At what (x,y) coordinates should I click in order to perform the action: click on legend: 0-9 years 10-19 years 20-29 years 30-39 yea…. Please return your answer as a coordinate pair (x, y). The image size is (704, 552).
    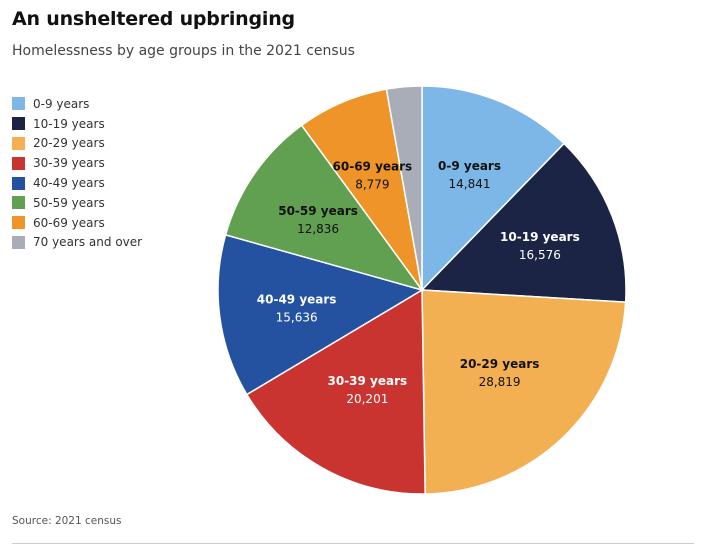
    Looking at the image, I should click on (77, 173).